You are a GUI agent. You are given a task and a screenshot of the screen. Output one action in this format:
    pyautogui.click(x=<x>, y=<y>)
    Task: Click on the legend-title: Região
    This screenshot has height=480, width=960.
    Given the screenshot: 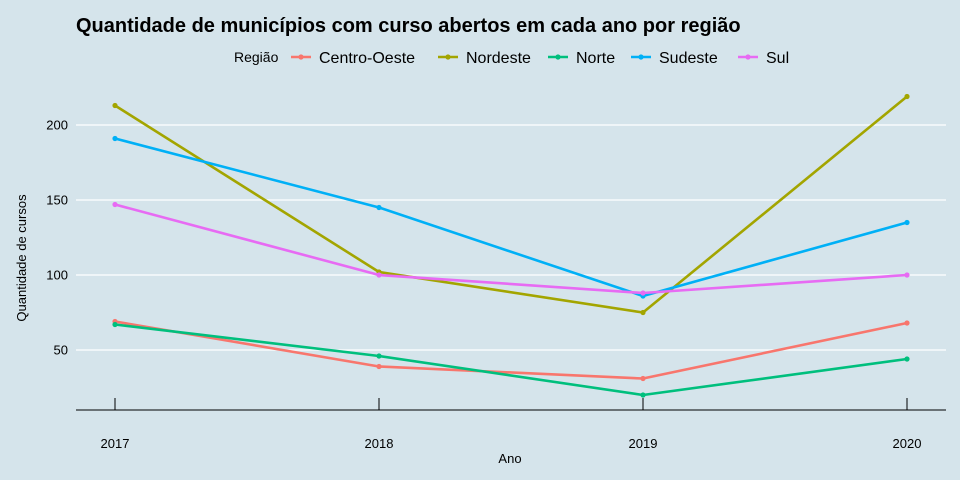 What is the action you would take?
    pyautogui.click(x=256, y=57)
    